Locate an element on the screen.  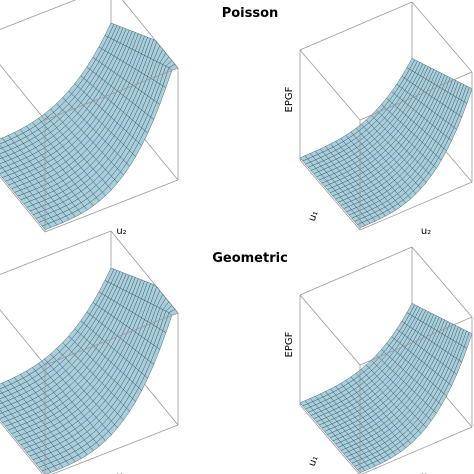
section-title: Poisson is located at coordinates (250, 13).